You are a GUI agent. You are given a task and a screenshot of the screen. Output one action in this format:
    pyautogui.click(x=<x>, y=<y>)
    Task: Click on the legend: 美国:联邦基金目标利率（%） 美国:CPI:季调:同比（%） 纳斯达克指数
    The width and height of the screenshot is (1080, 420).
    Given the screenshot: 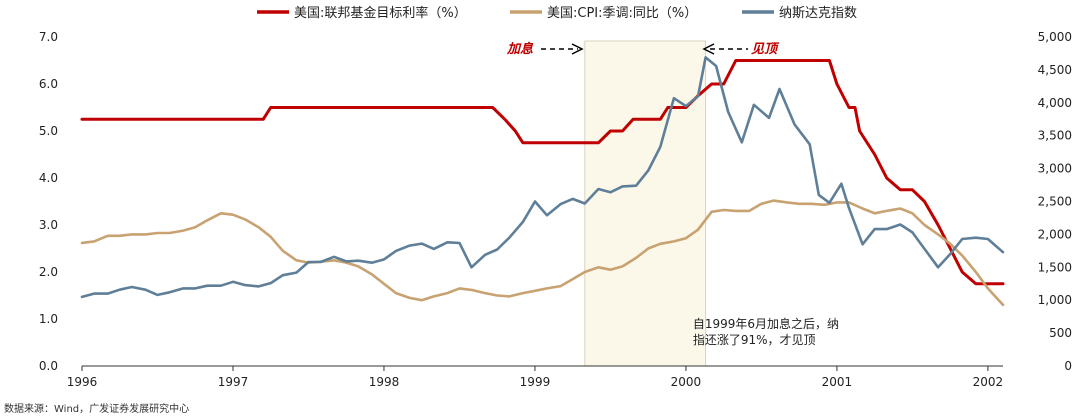 What is the action you would take?
    pyautogui.click(x=557, y=13)
    